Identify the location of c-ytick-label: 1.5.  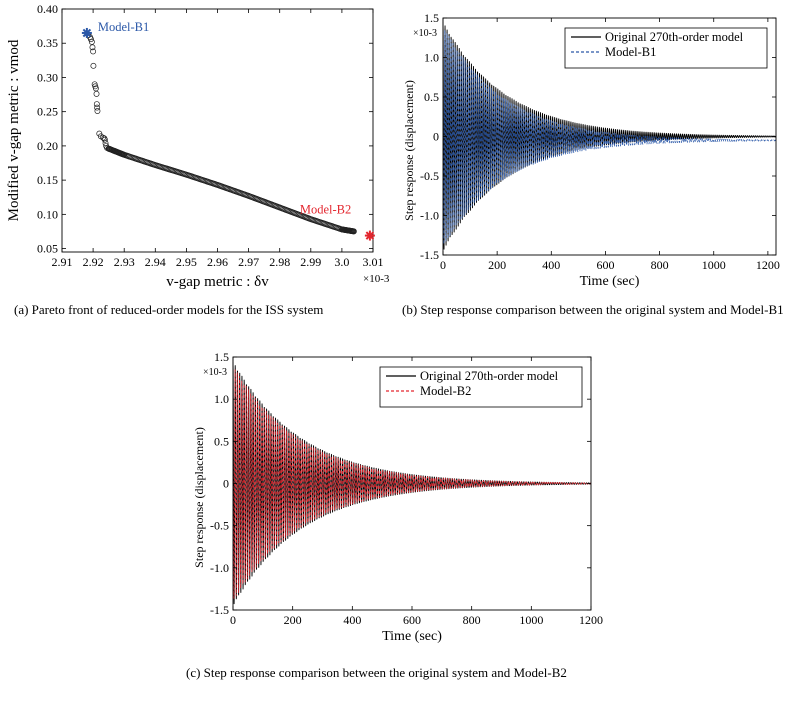
(221, 357).